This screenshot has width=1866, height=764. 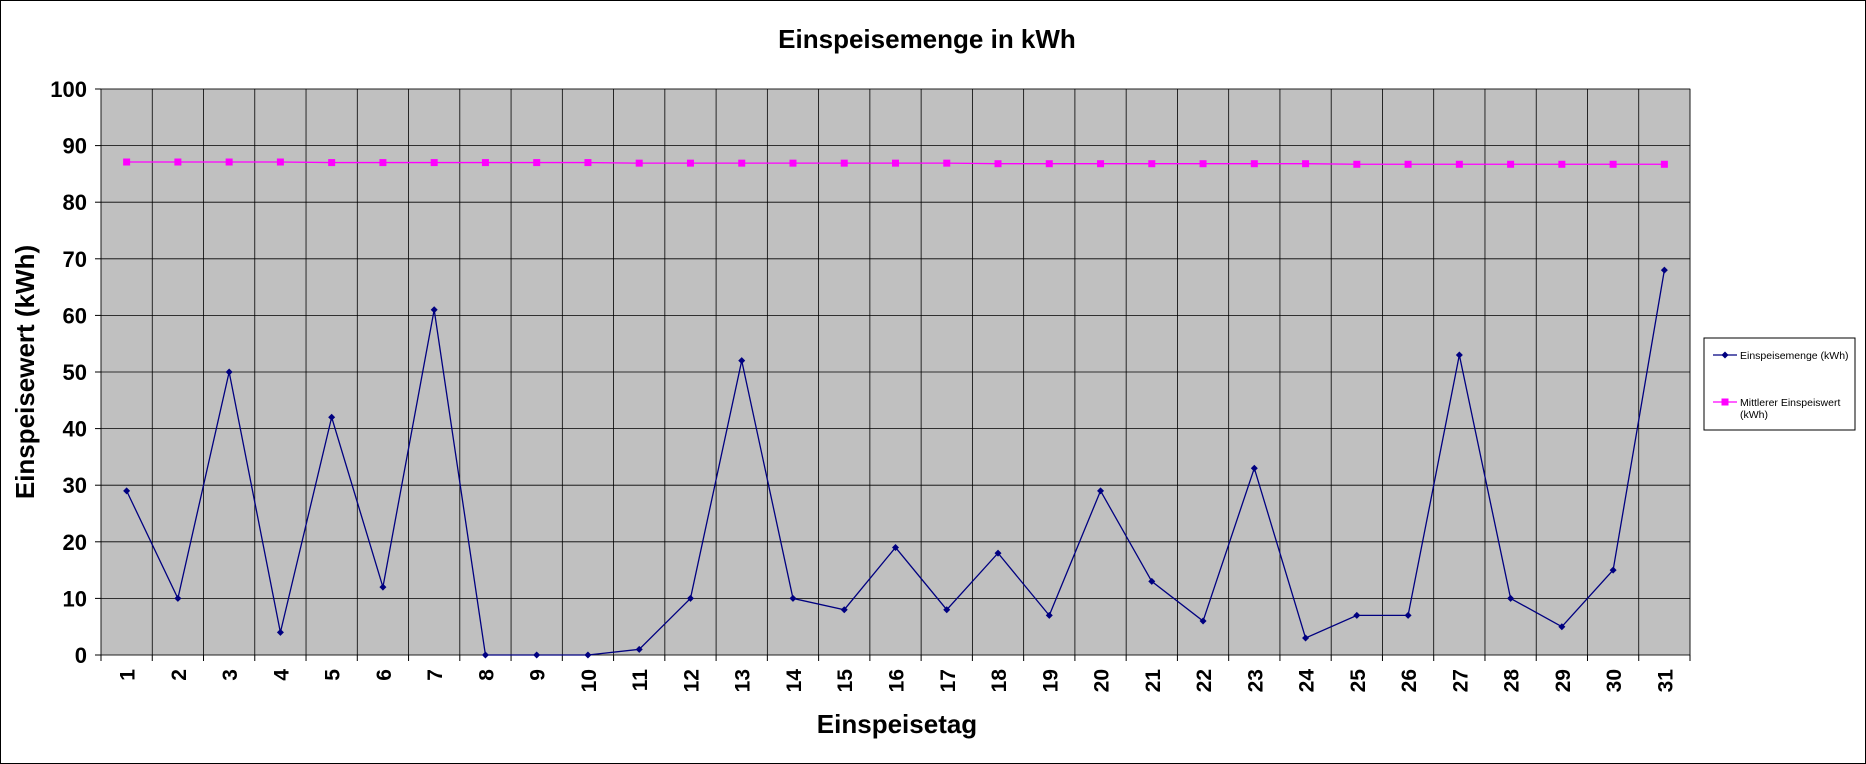 I want to click on x-tick-label: 15, so click(x=845, y=681).